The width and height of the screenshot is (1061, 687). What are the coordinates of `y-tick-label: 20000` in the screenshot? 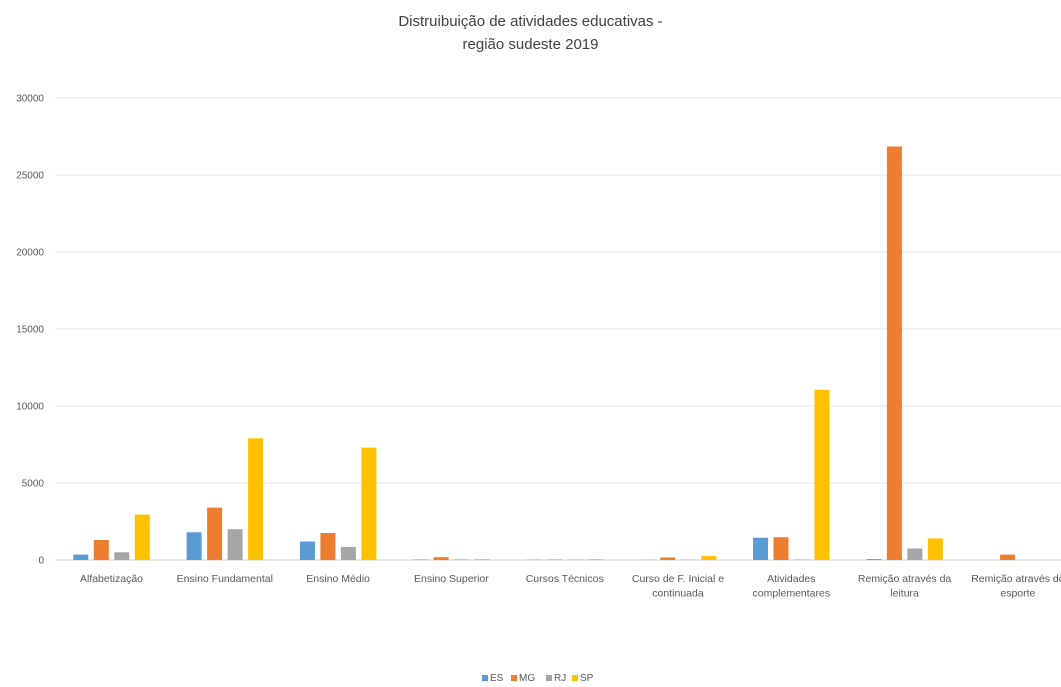 It's located at (30, 253).